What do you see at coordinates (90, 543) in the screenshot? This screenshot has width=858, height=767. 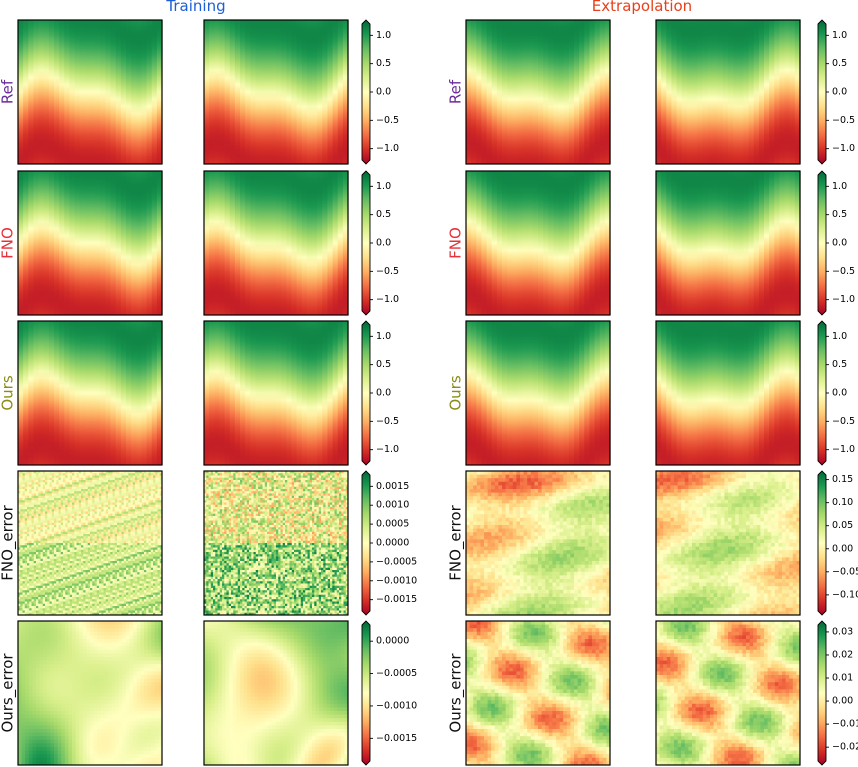 I see `panel-r3-c0` at bounding box center [90, 543].